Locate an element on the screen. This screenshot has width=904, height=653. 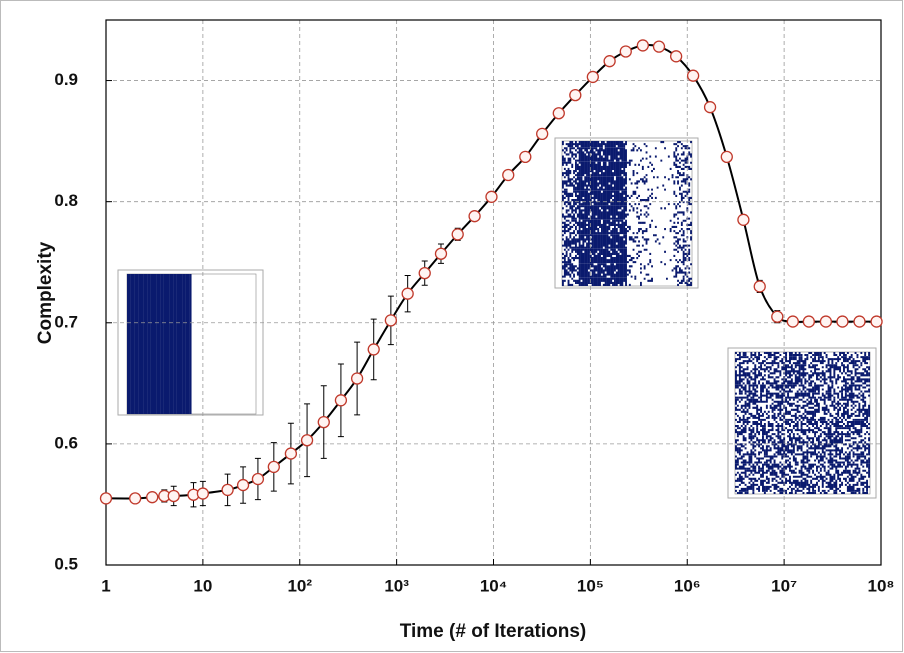
x-tick-label: 10⁵ is located at coordinates (590, 585).